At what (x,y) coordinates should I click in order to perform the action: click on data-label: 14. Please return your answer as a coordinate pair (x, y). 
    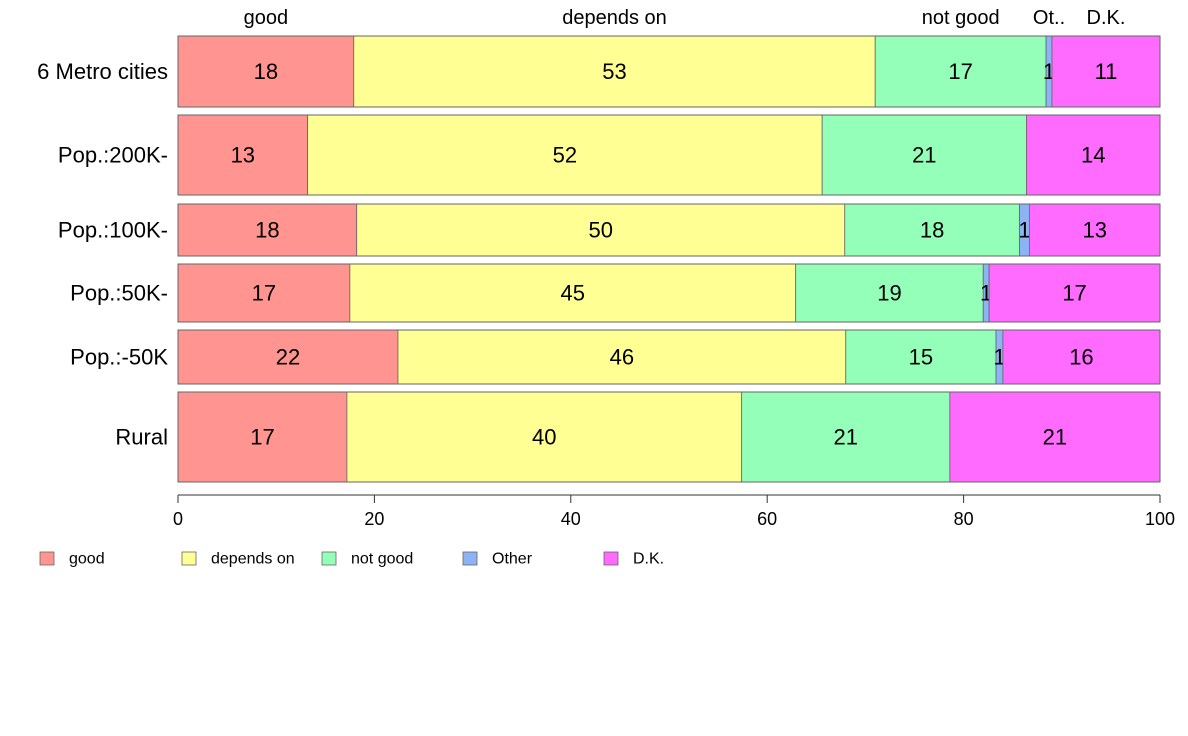
    Looking at the image, I should click on (1093, 155).